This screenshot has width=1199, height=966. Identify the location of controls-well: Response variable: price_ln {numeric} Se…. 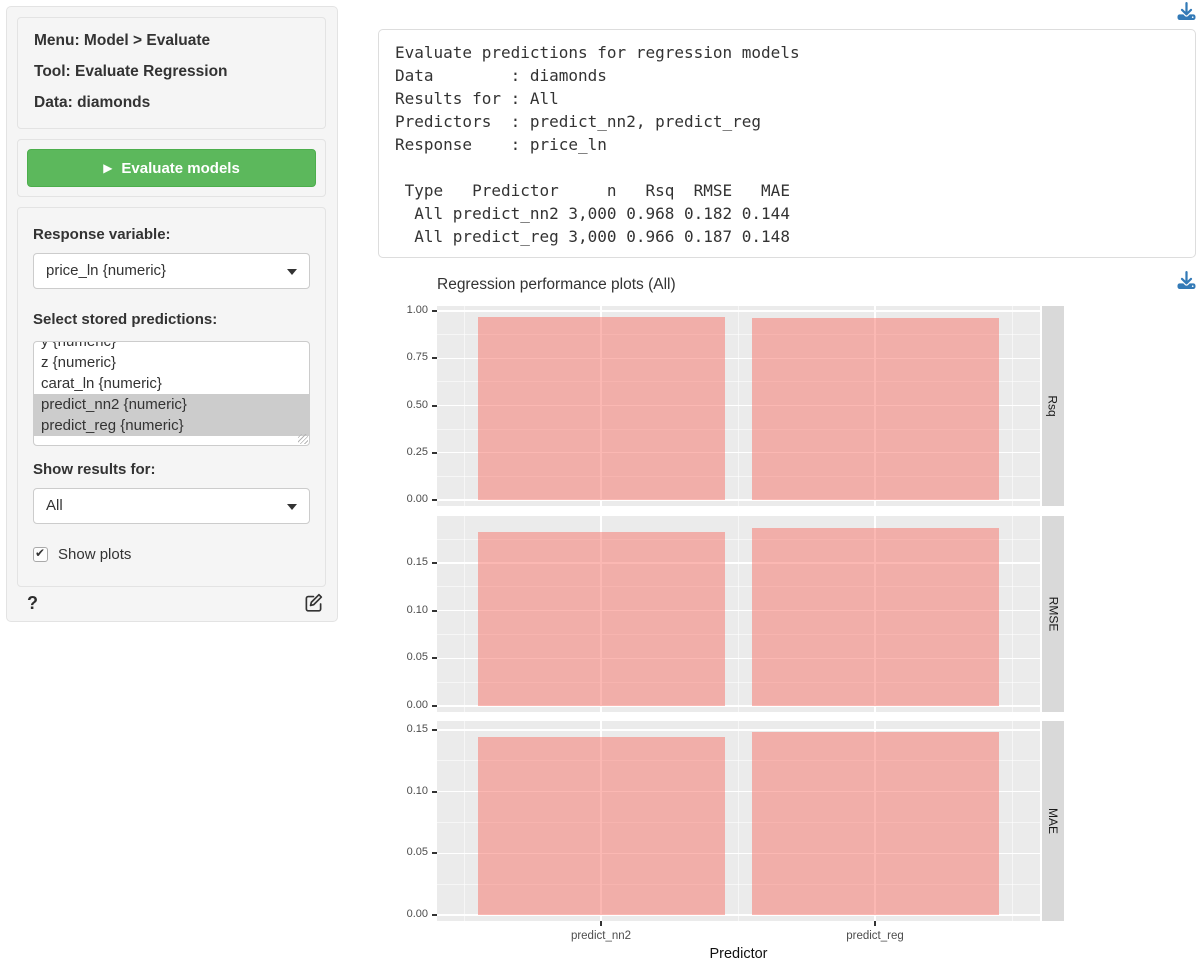
(171, 397).